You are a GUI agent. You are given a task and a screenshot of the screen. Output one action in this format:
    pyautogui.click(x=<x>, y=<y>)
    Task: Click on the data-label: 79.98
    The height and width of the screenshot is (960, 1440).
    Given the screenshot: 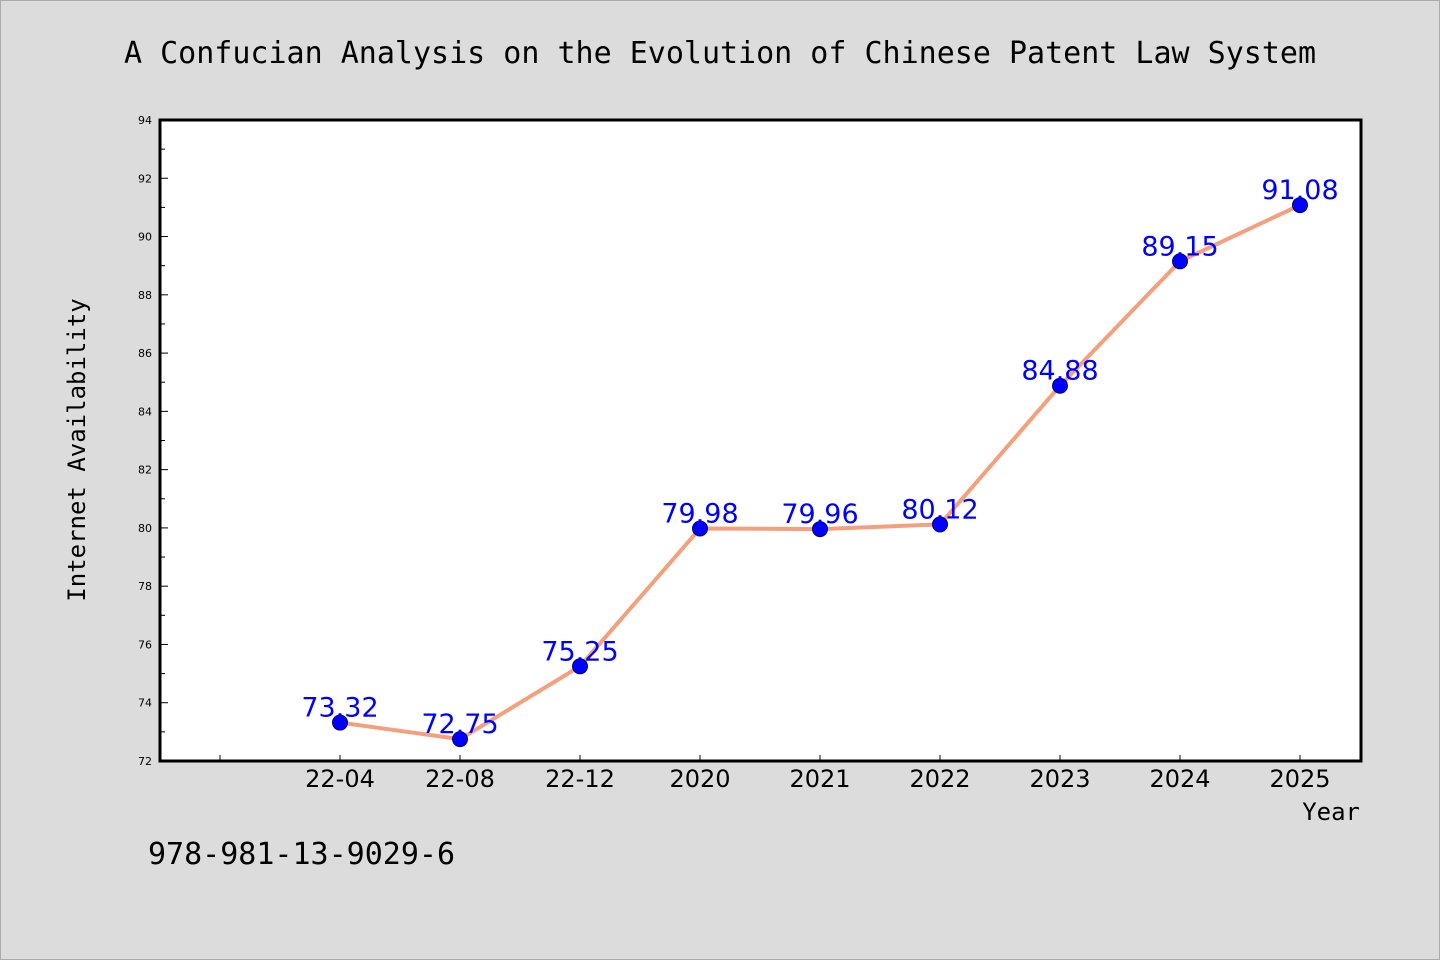 What is the action you would take?
    pyautogui.click(x=699, y=513)
    